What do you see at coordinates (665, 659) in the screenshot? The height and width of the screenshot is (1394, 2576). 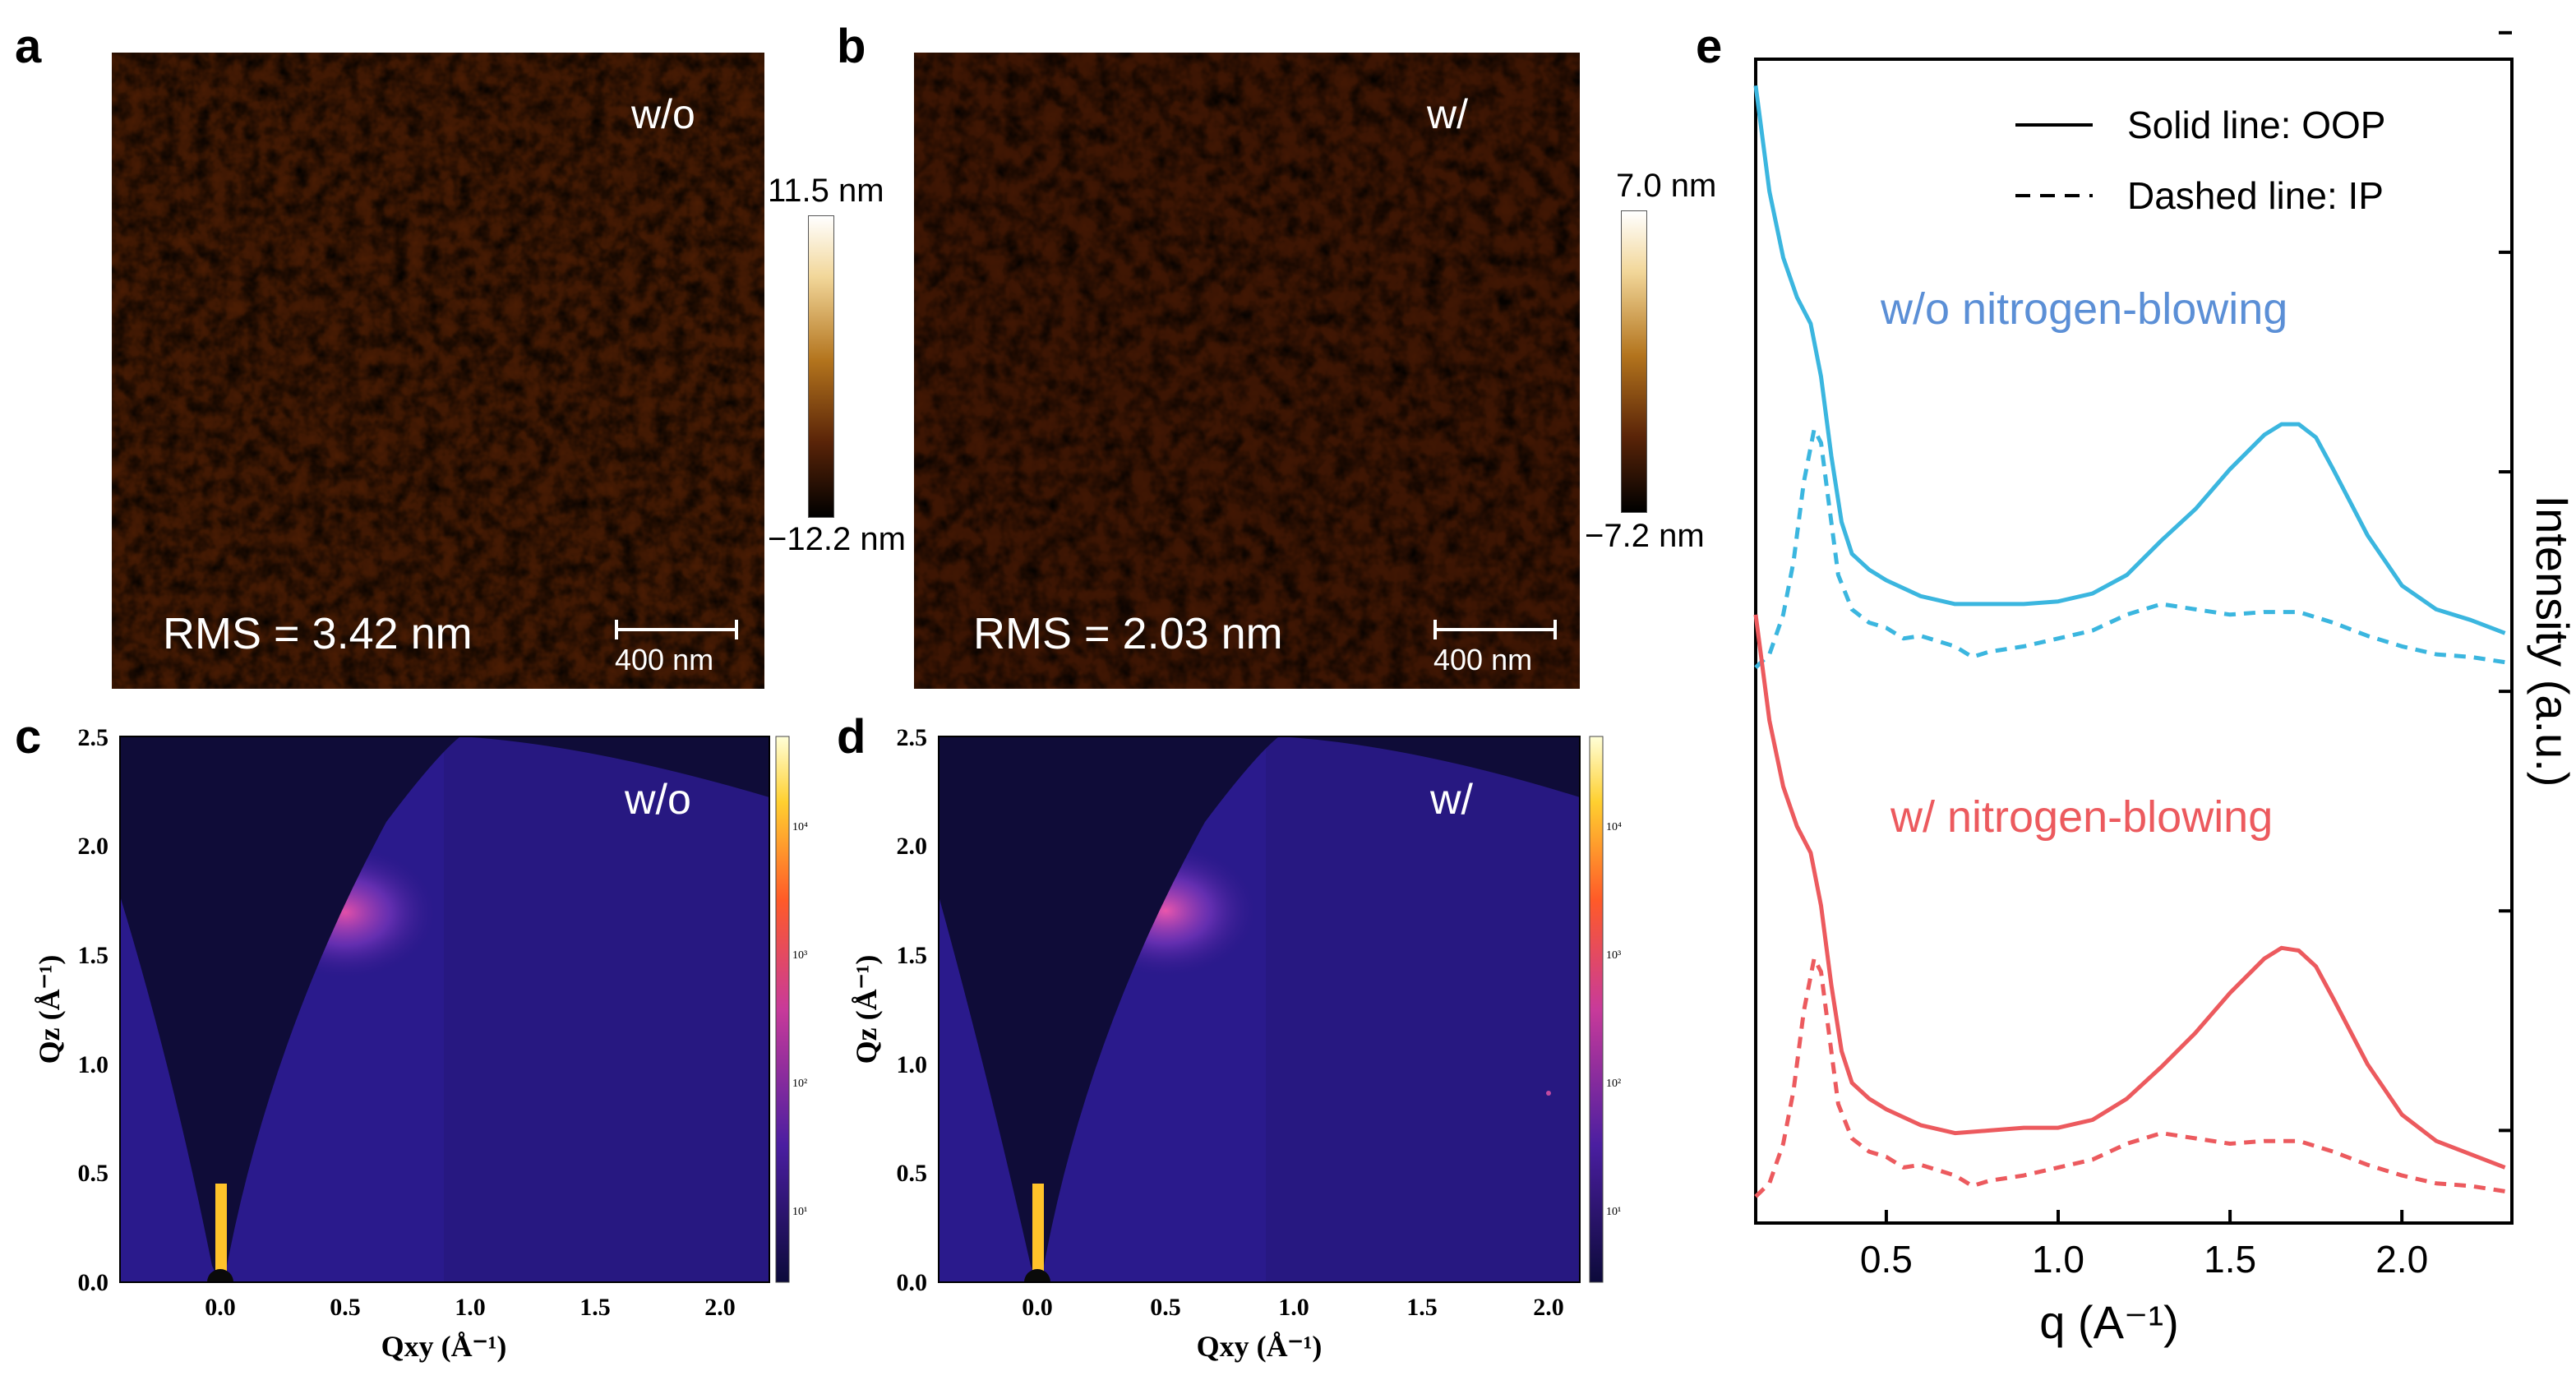 I see `scalebar-label-a: 400 nm` at bounding box center [665, 659].